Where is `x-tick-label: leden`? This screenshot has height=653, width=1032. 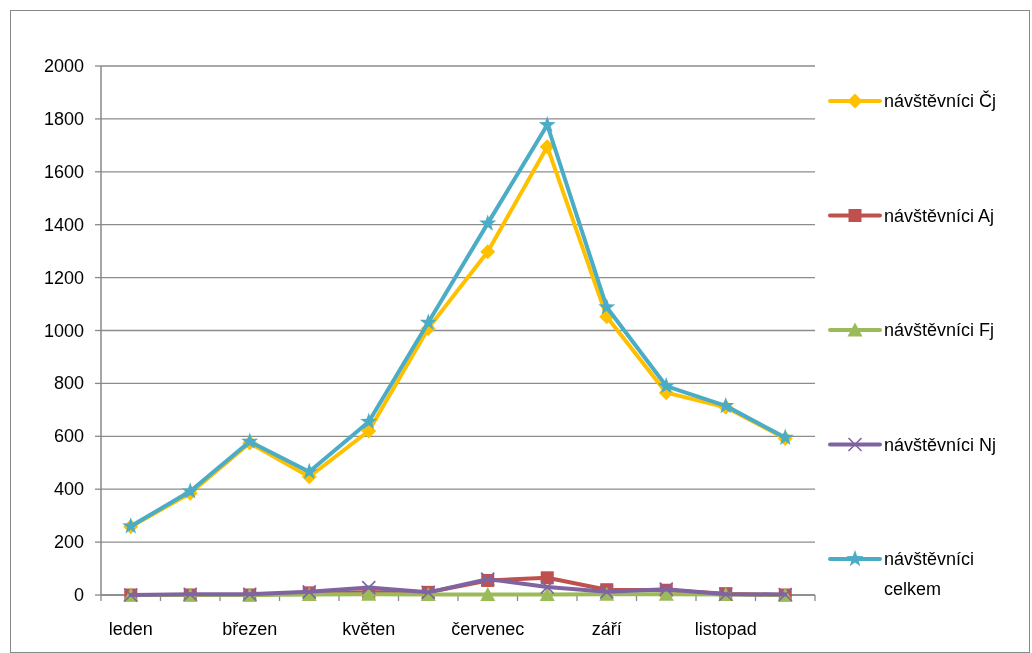 x-tick-label: leden is located at coordinates (130, 629).